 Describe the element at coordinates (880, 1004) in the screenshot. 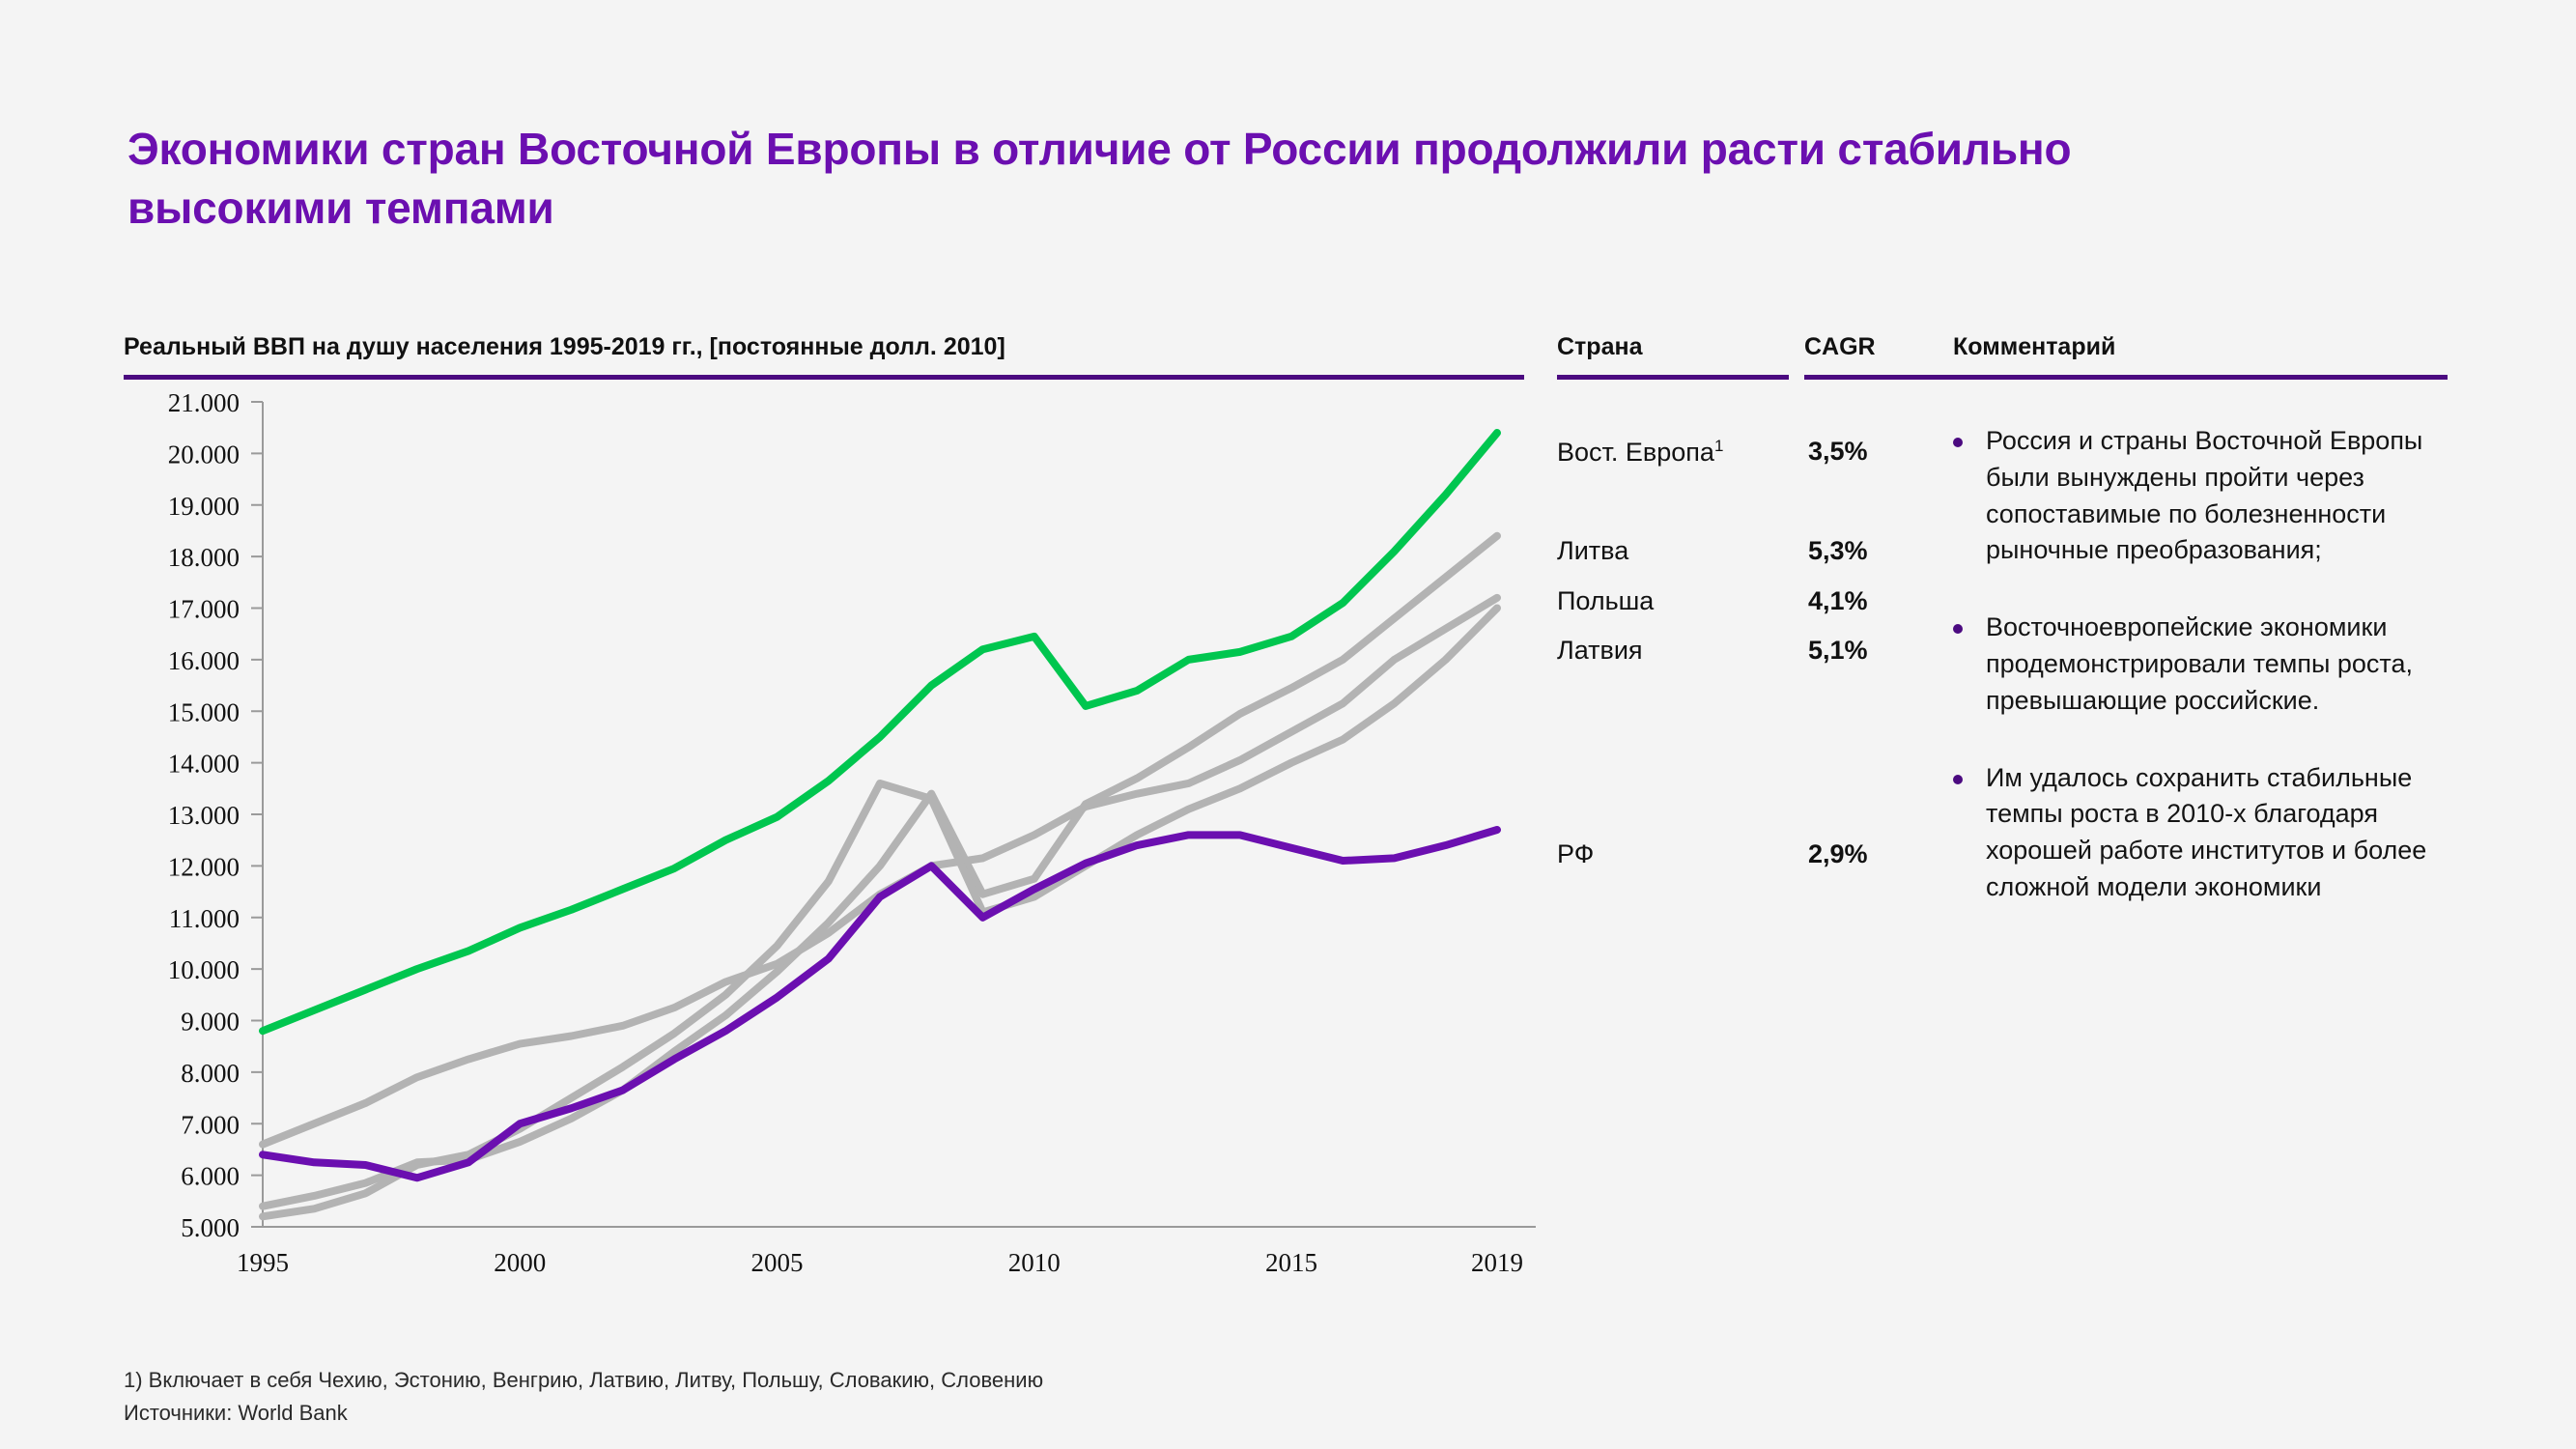

I see `chart-line-рф` at that location.